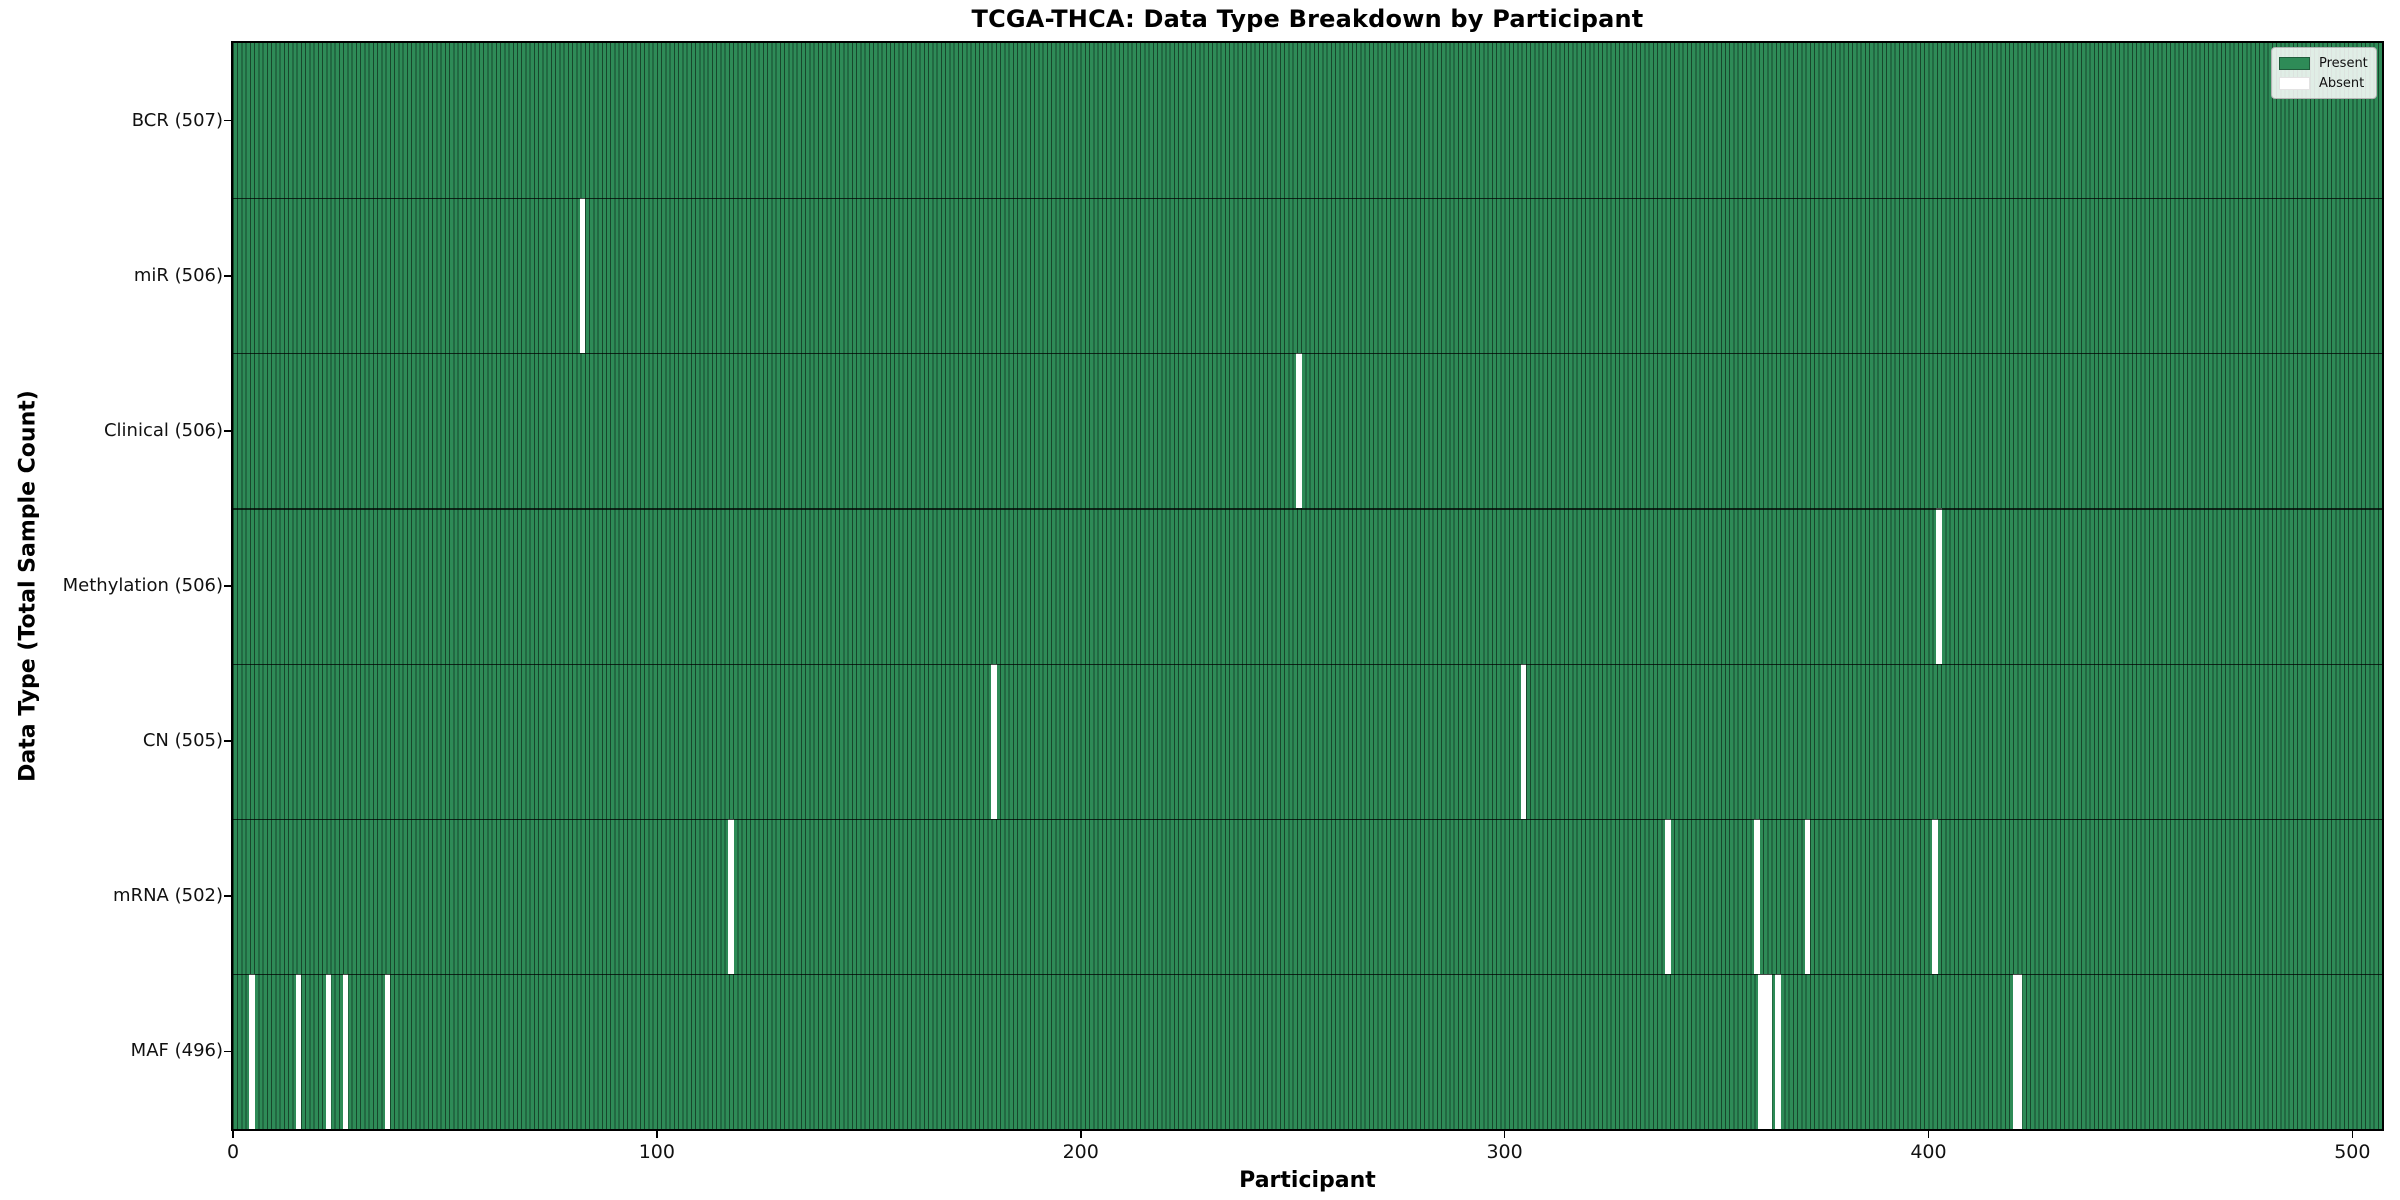  Describe the element at coordinates (1307, 1180) in the screenshot. I see `x-axis-title: Participant` at that location.